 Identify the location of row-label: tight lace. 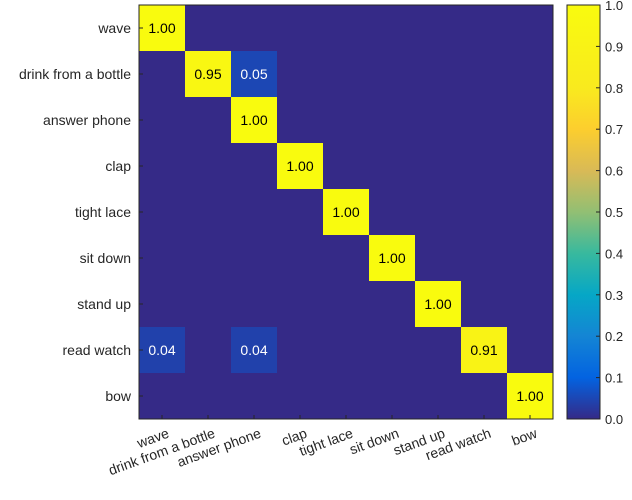
(103, 212).